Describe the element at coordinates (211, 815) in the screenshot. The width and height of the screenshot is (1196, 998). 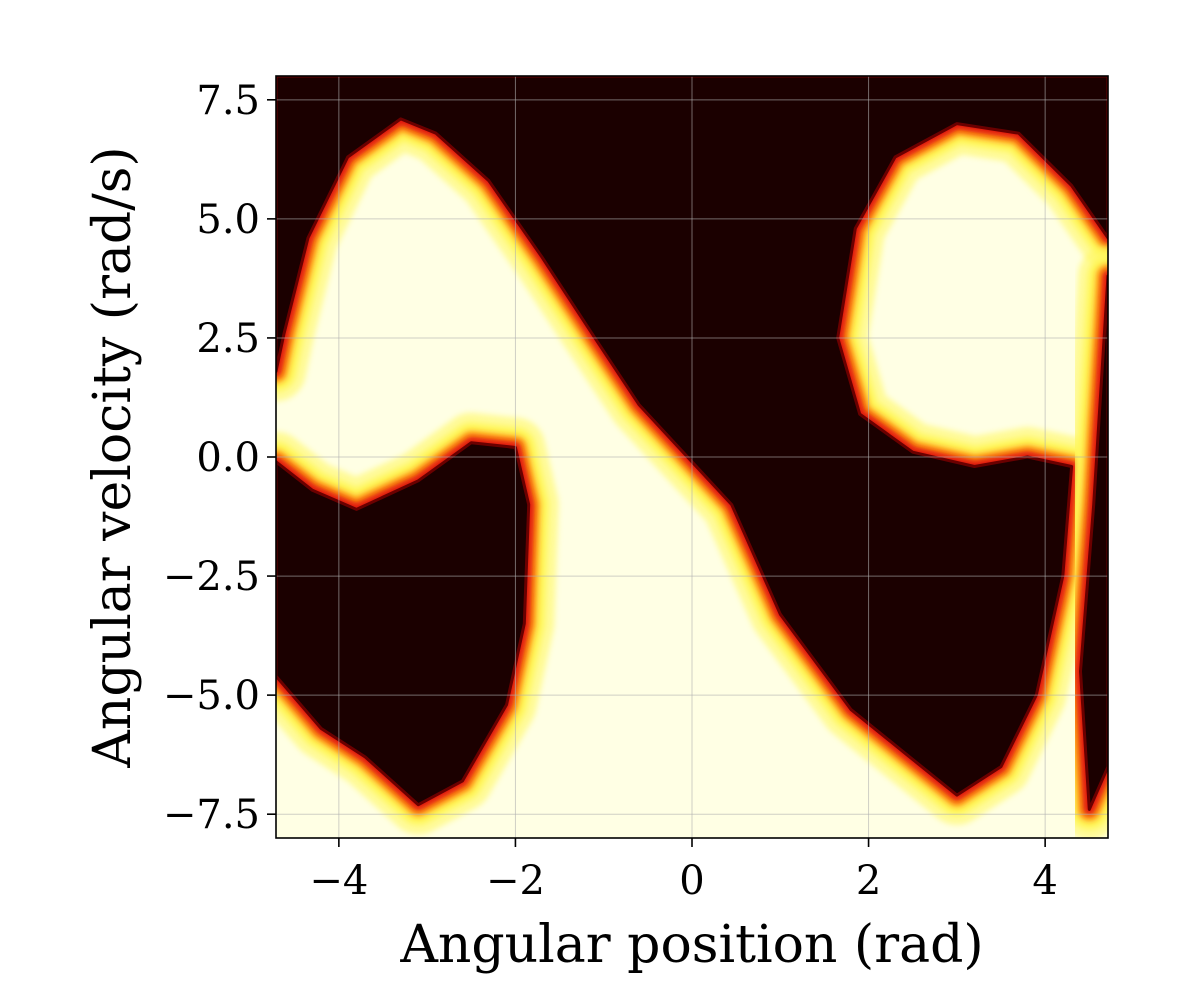
I see `y-tick-label: −7.5` at that location.